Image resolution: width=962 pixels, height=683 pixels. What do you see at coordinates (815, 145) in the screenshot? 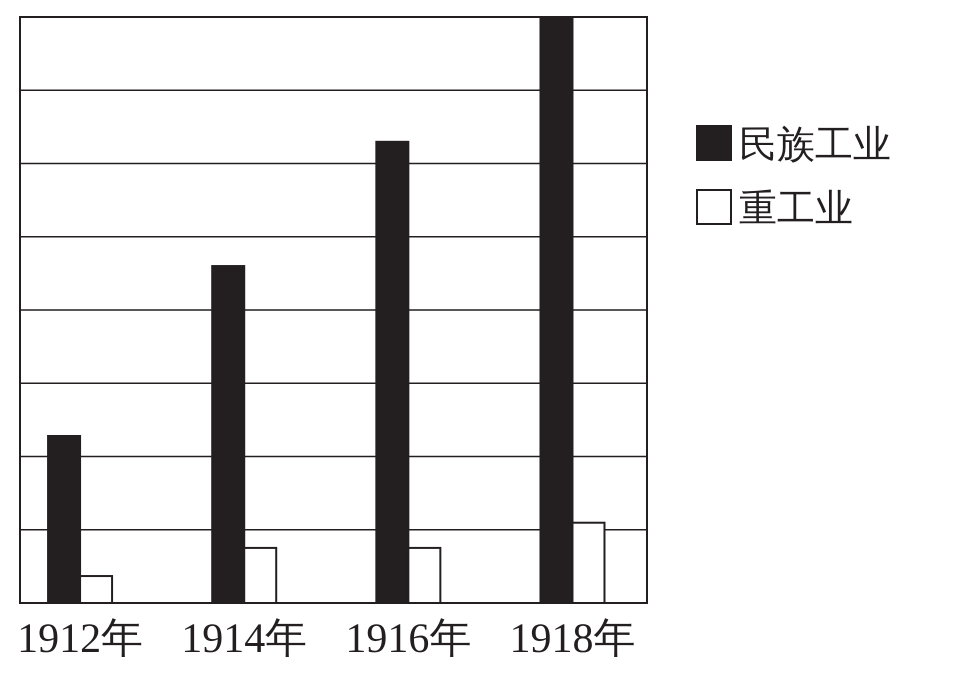
I see `legend-label: 民族工业` at bounding box center [815, 145].